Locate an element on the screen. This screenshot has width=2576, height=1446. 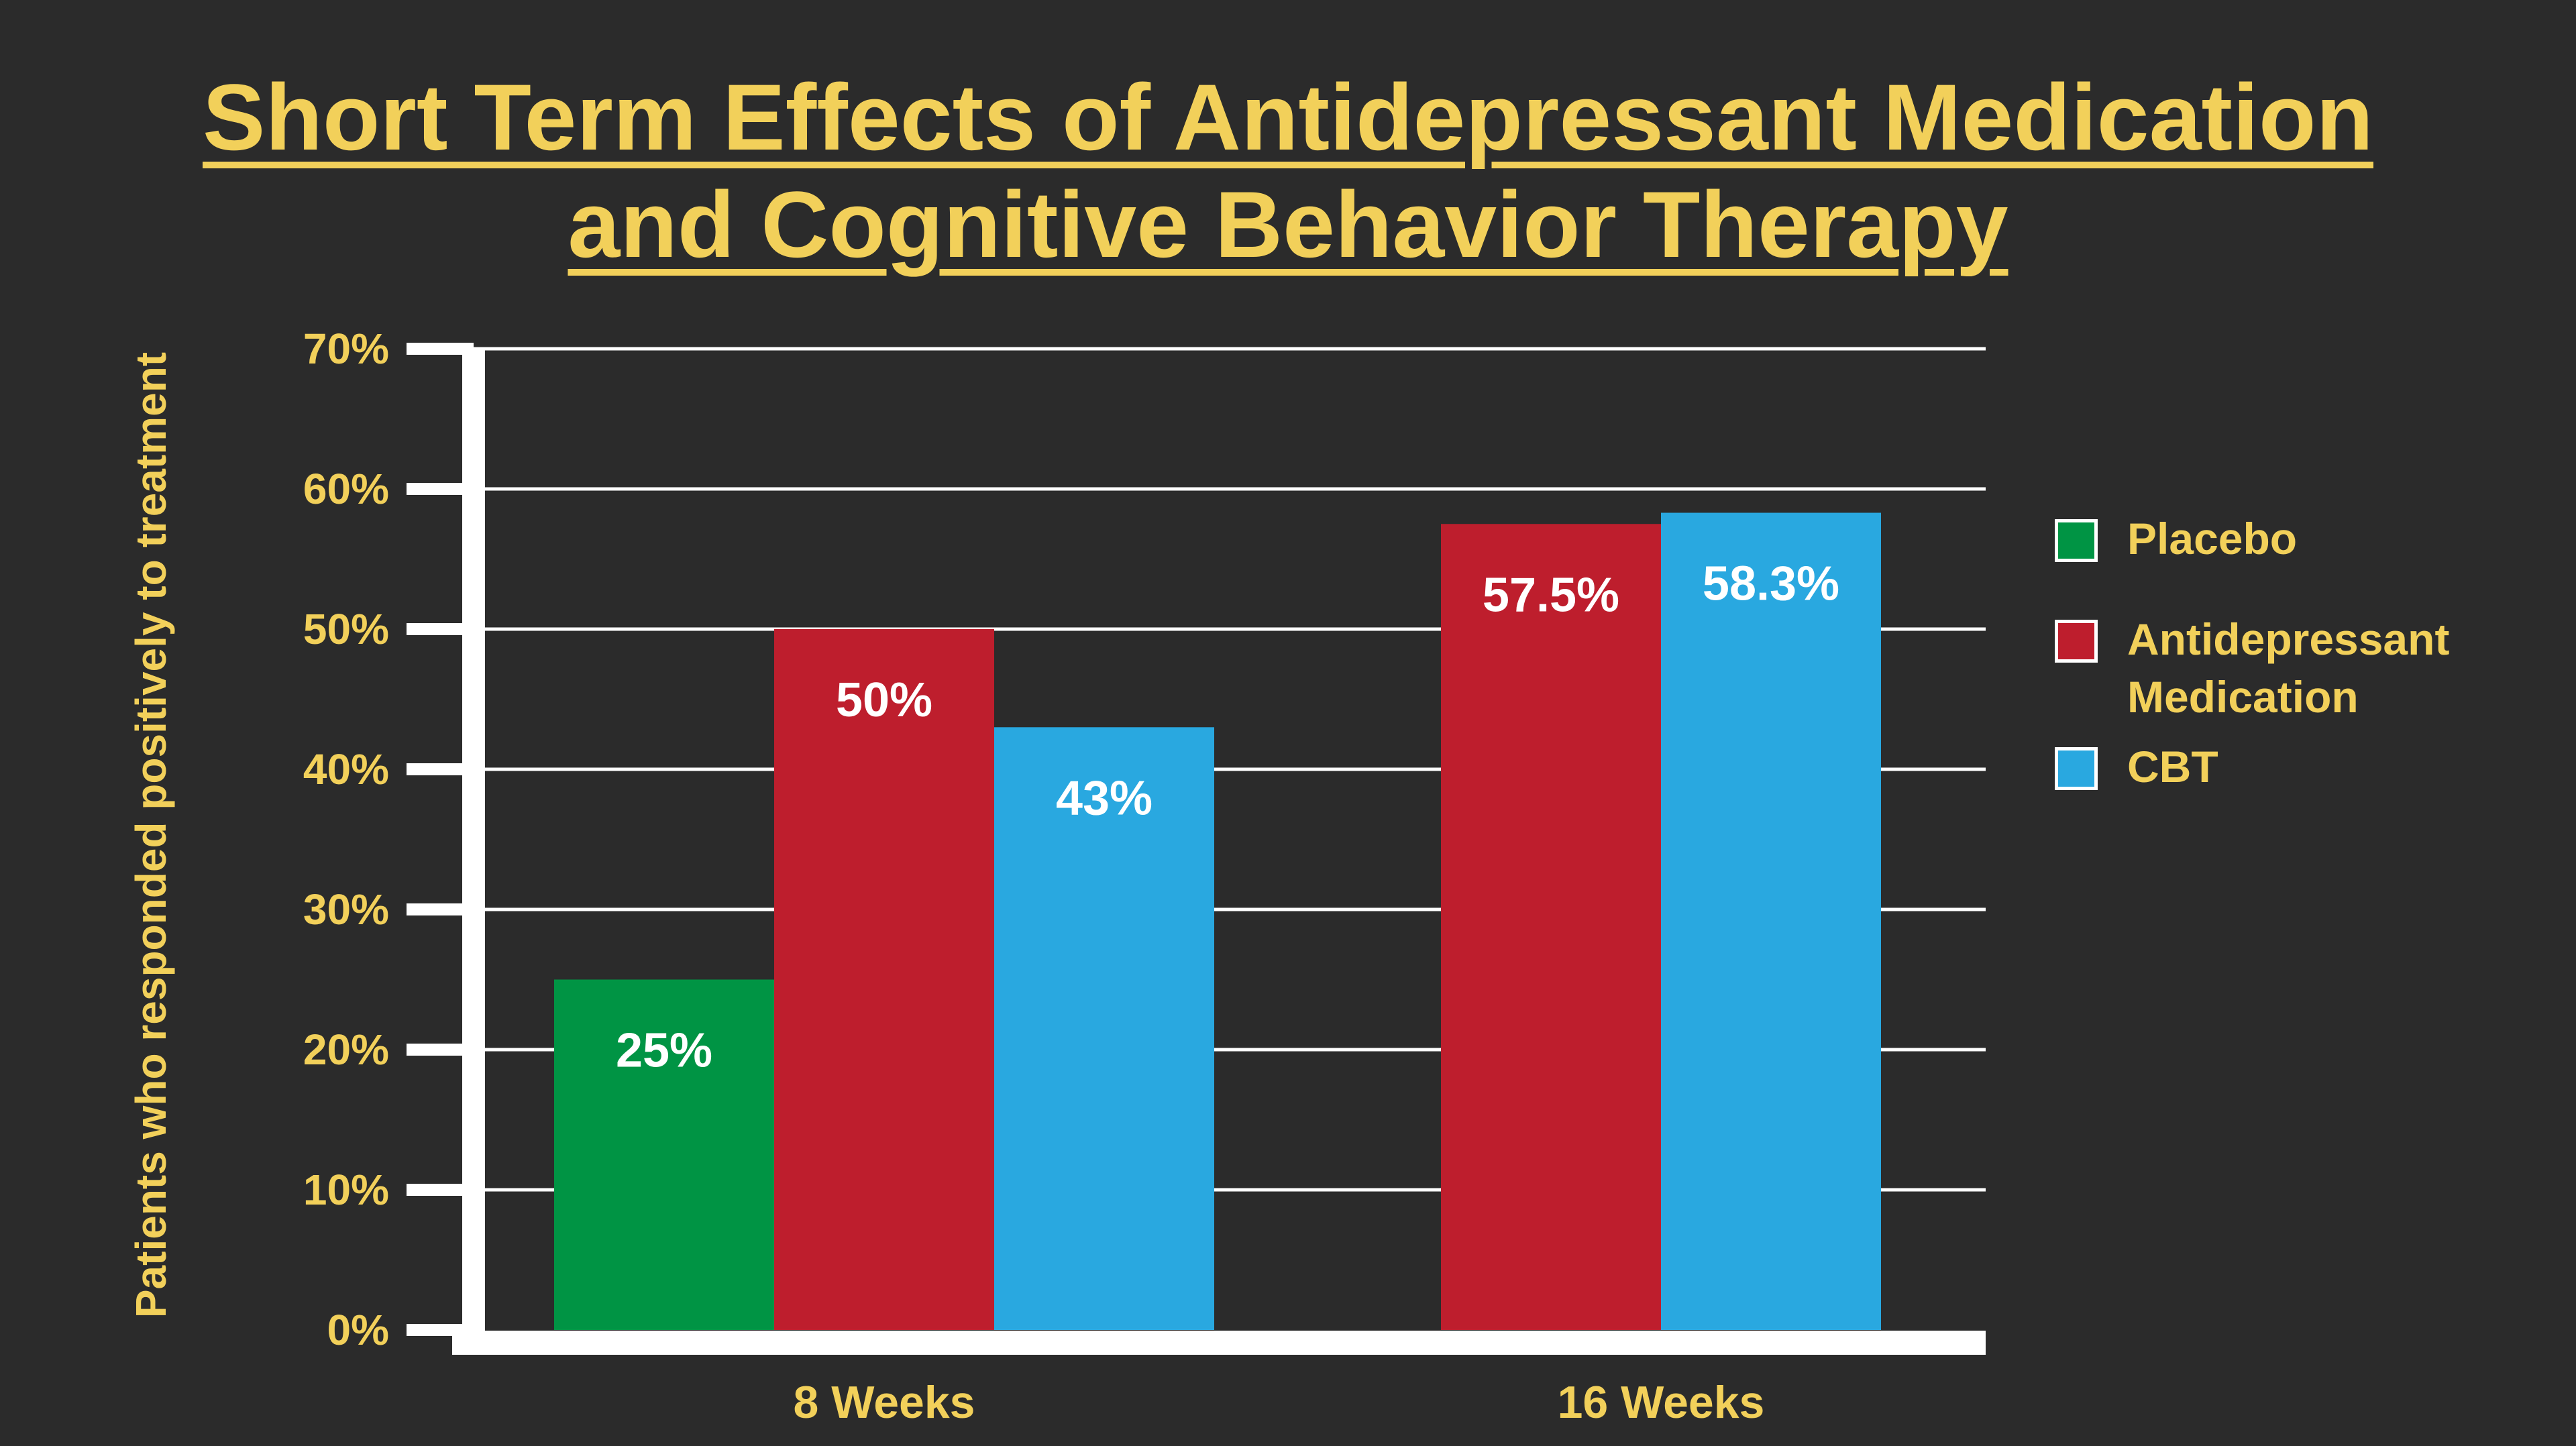
y-tick-label-30: 30% is located at coordinates (346, 909).